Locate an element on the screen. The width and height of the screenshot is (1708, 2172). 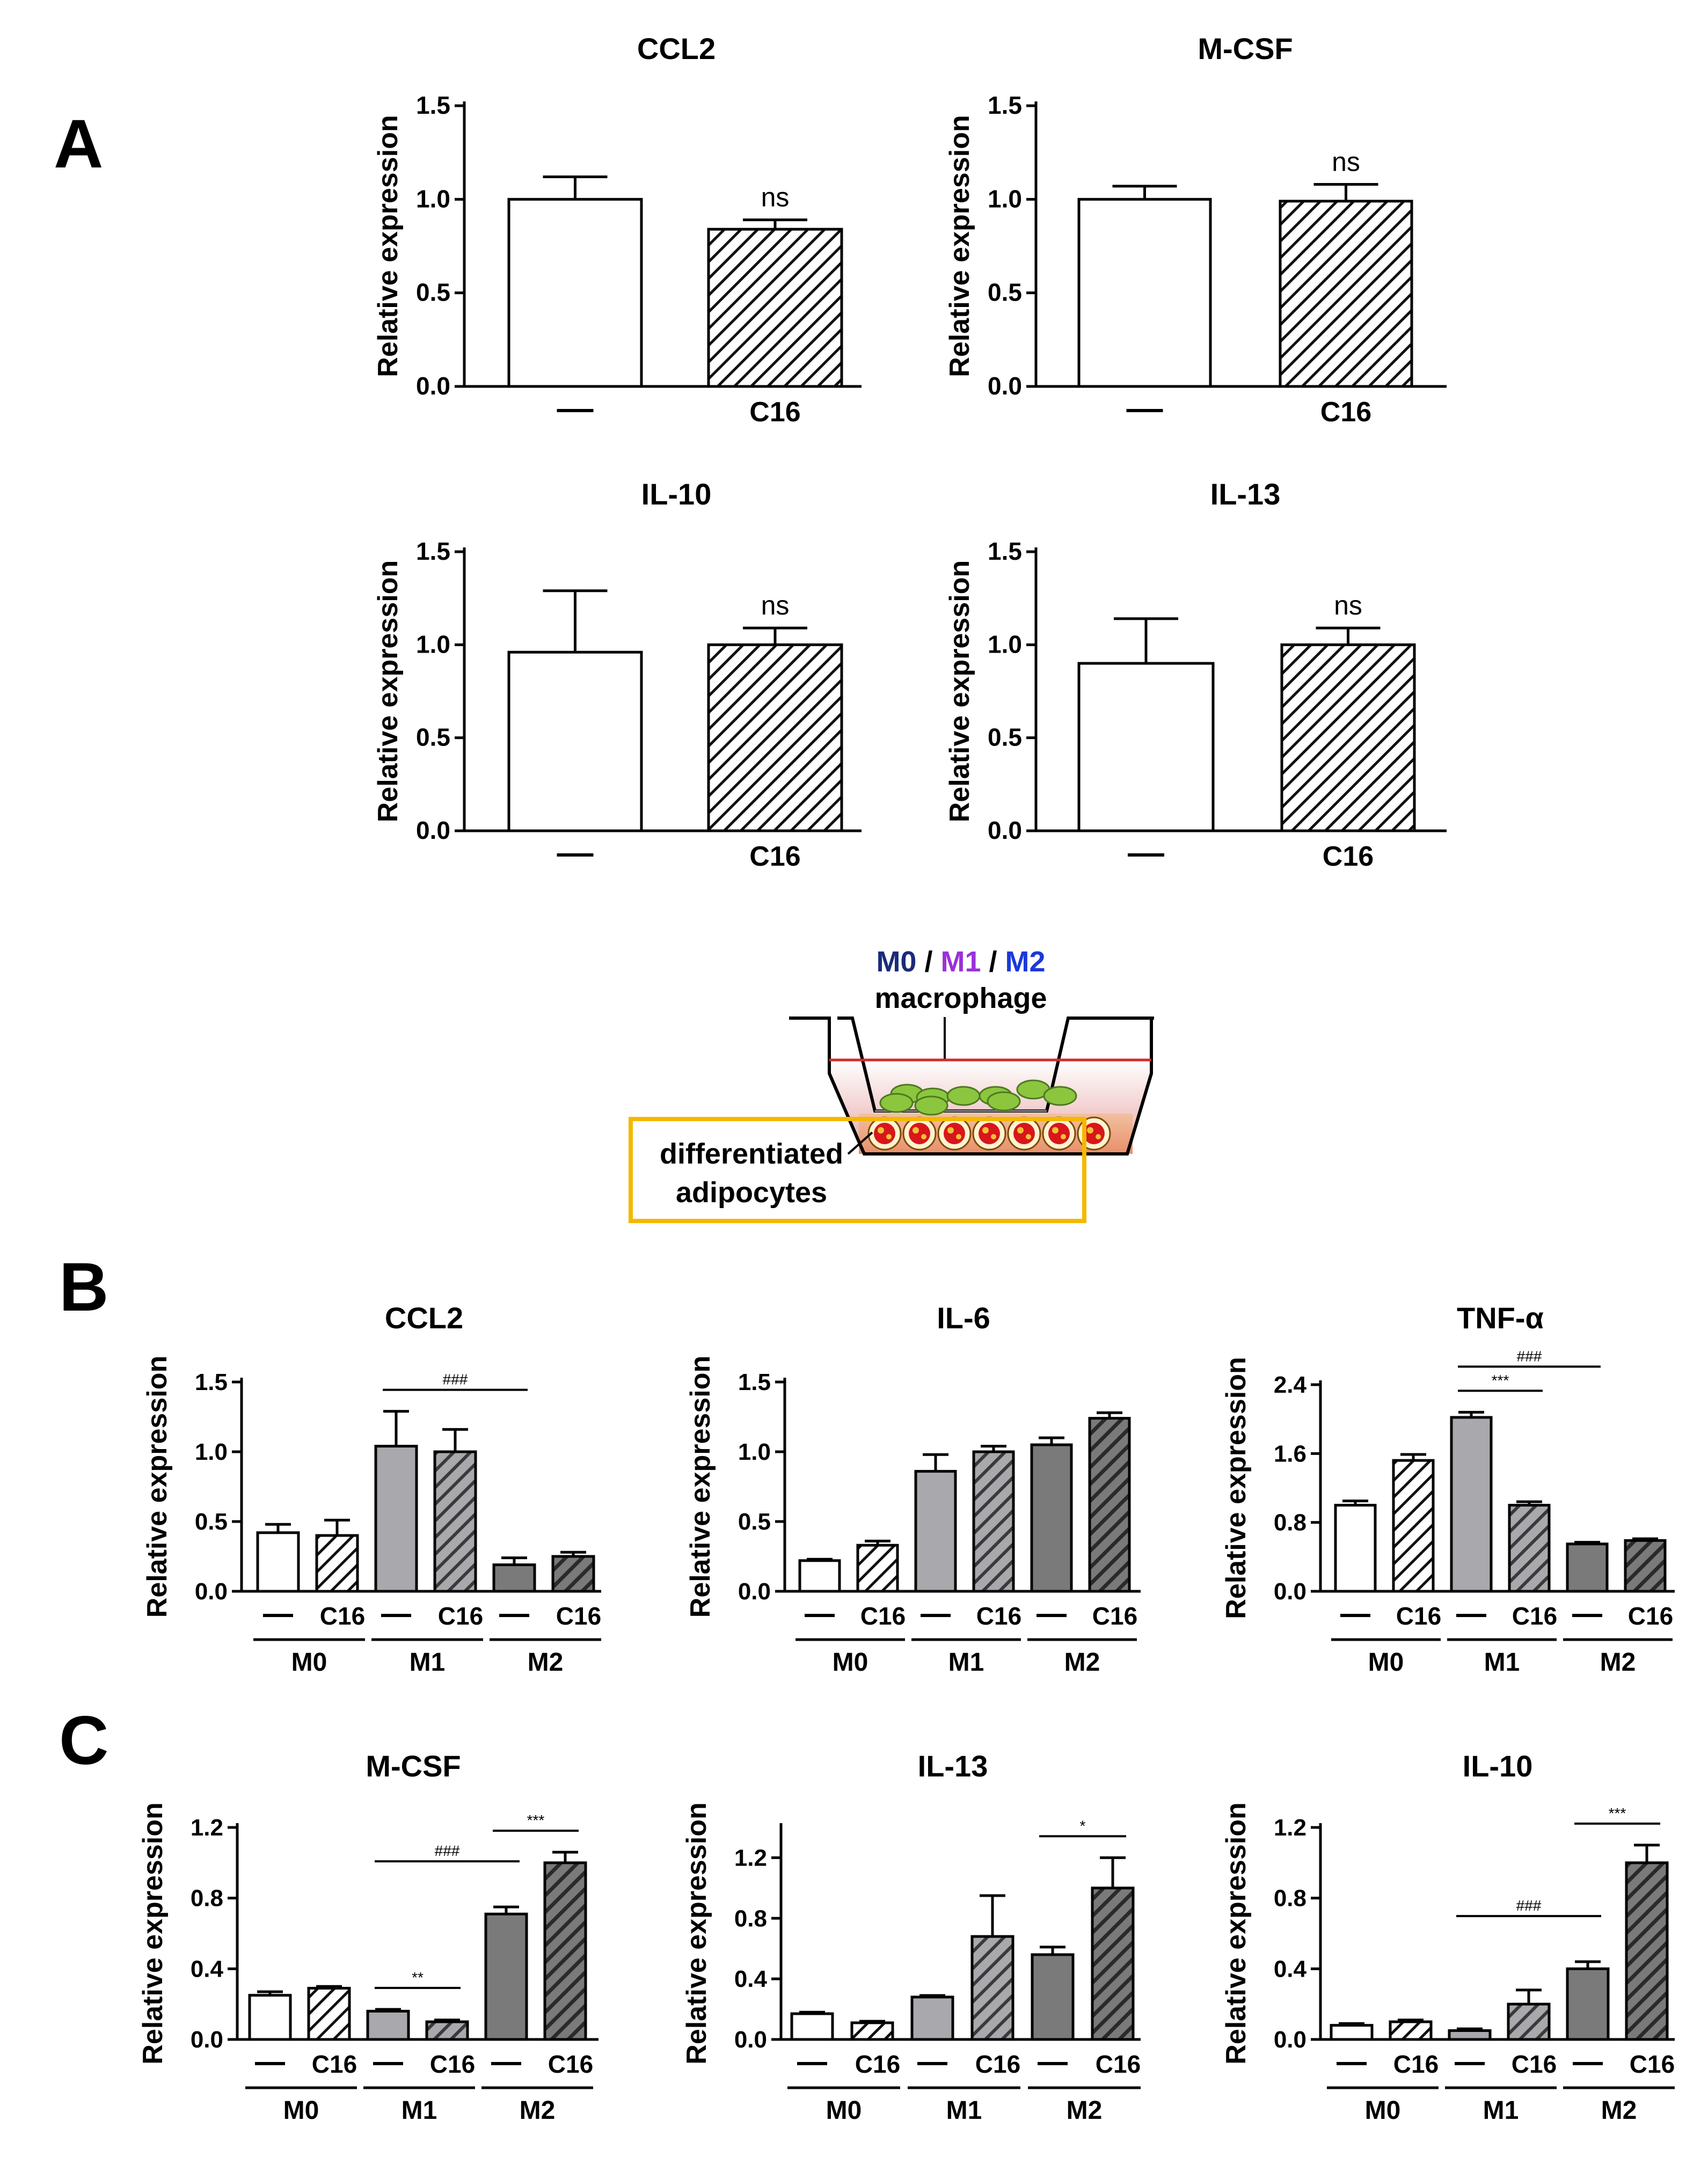
chart-title: IL-6 is located at coordinates (963, 1318).